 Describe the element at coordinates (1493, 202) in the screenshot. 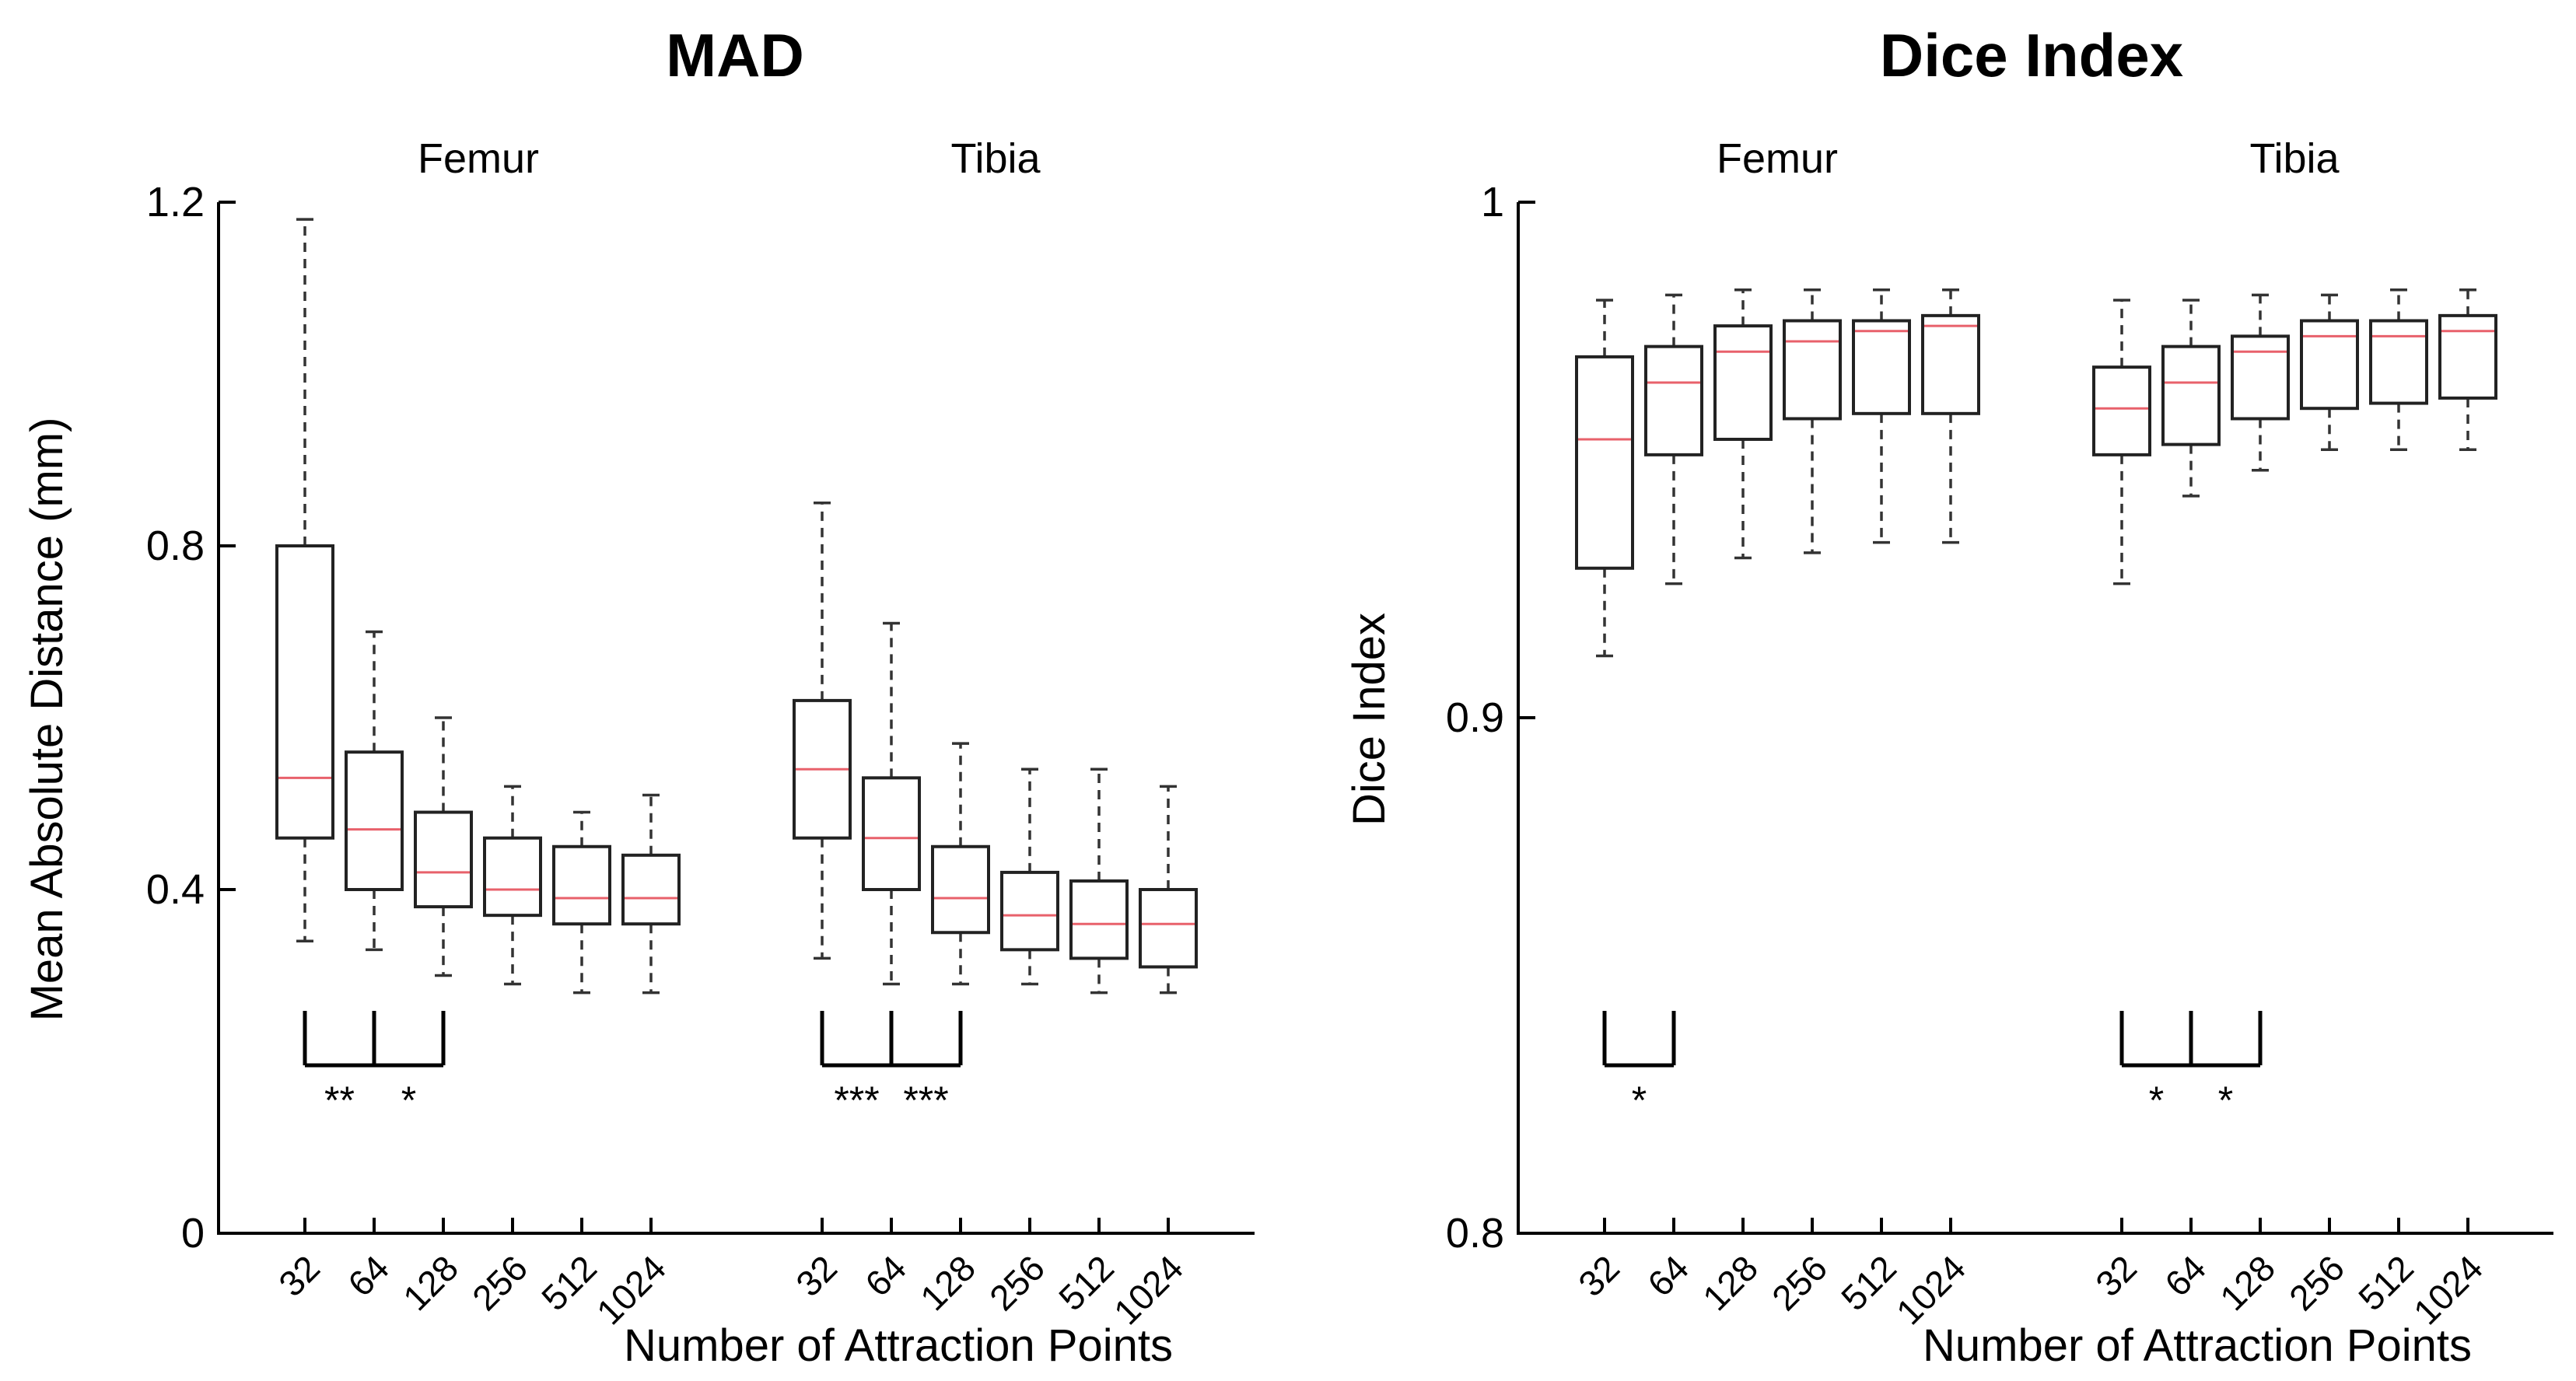

I see `dice-ytick-label: 1` at that location.